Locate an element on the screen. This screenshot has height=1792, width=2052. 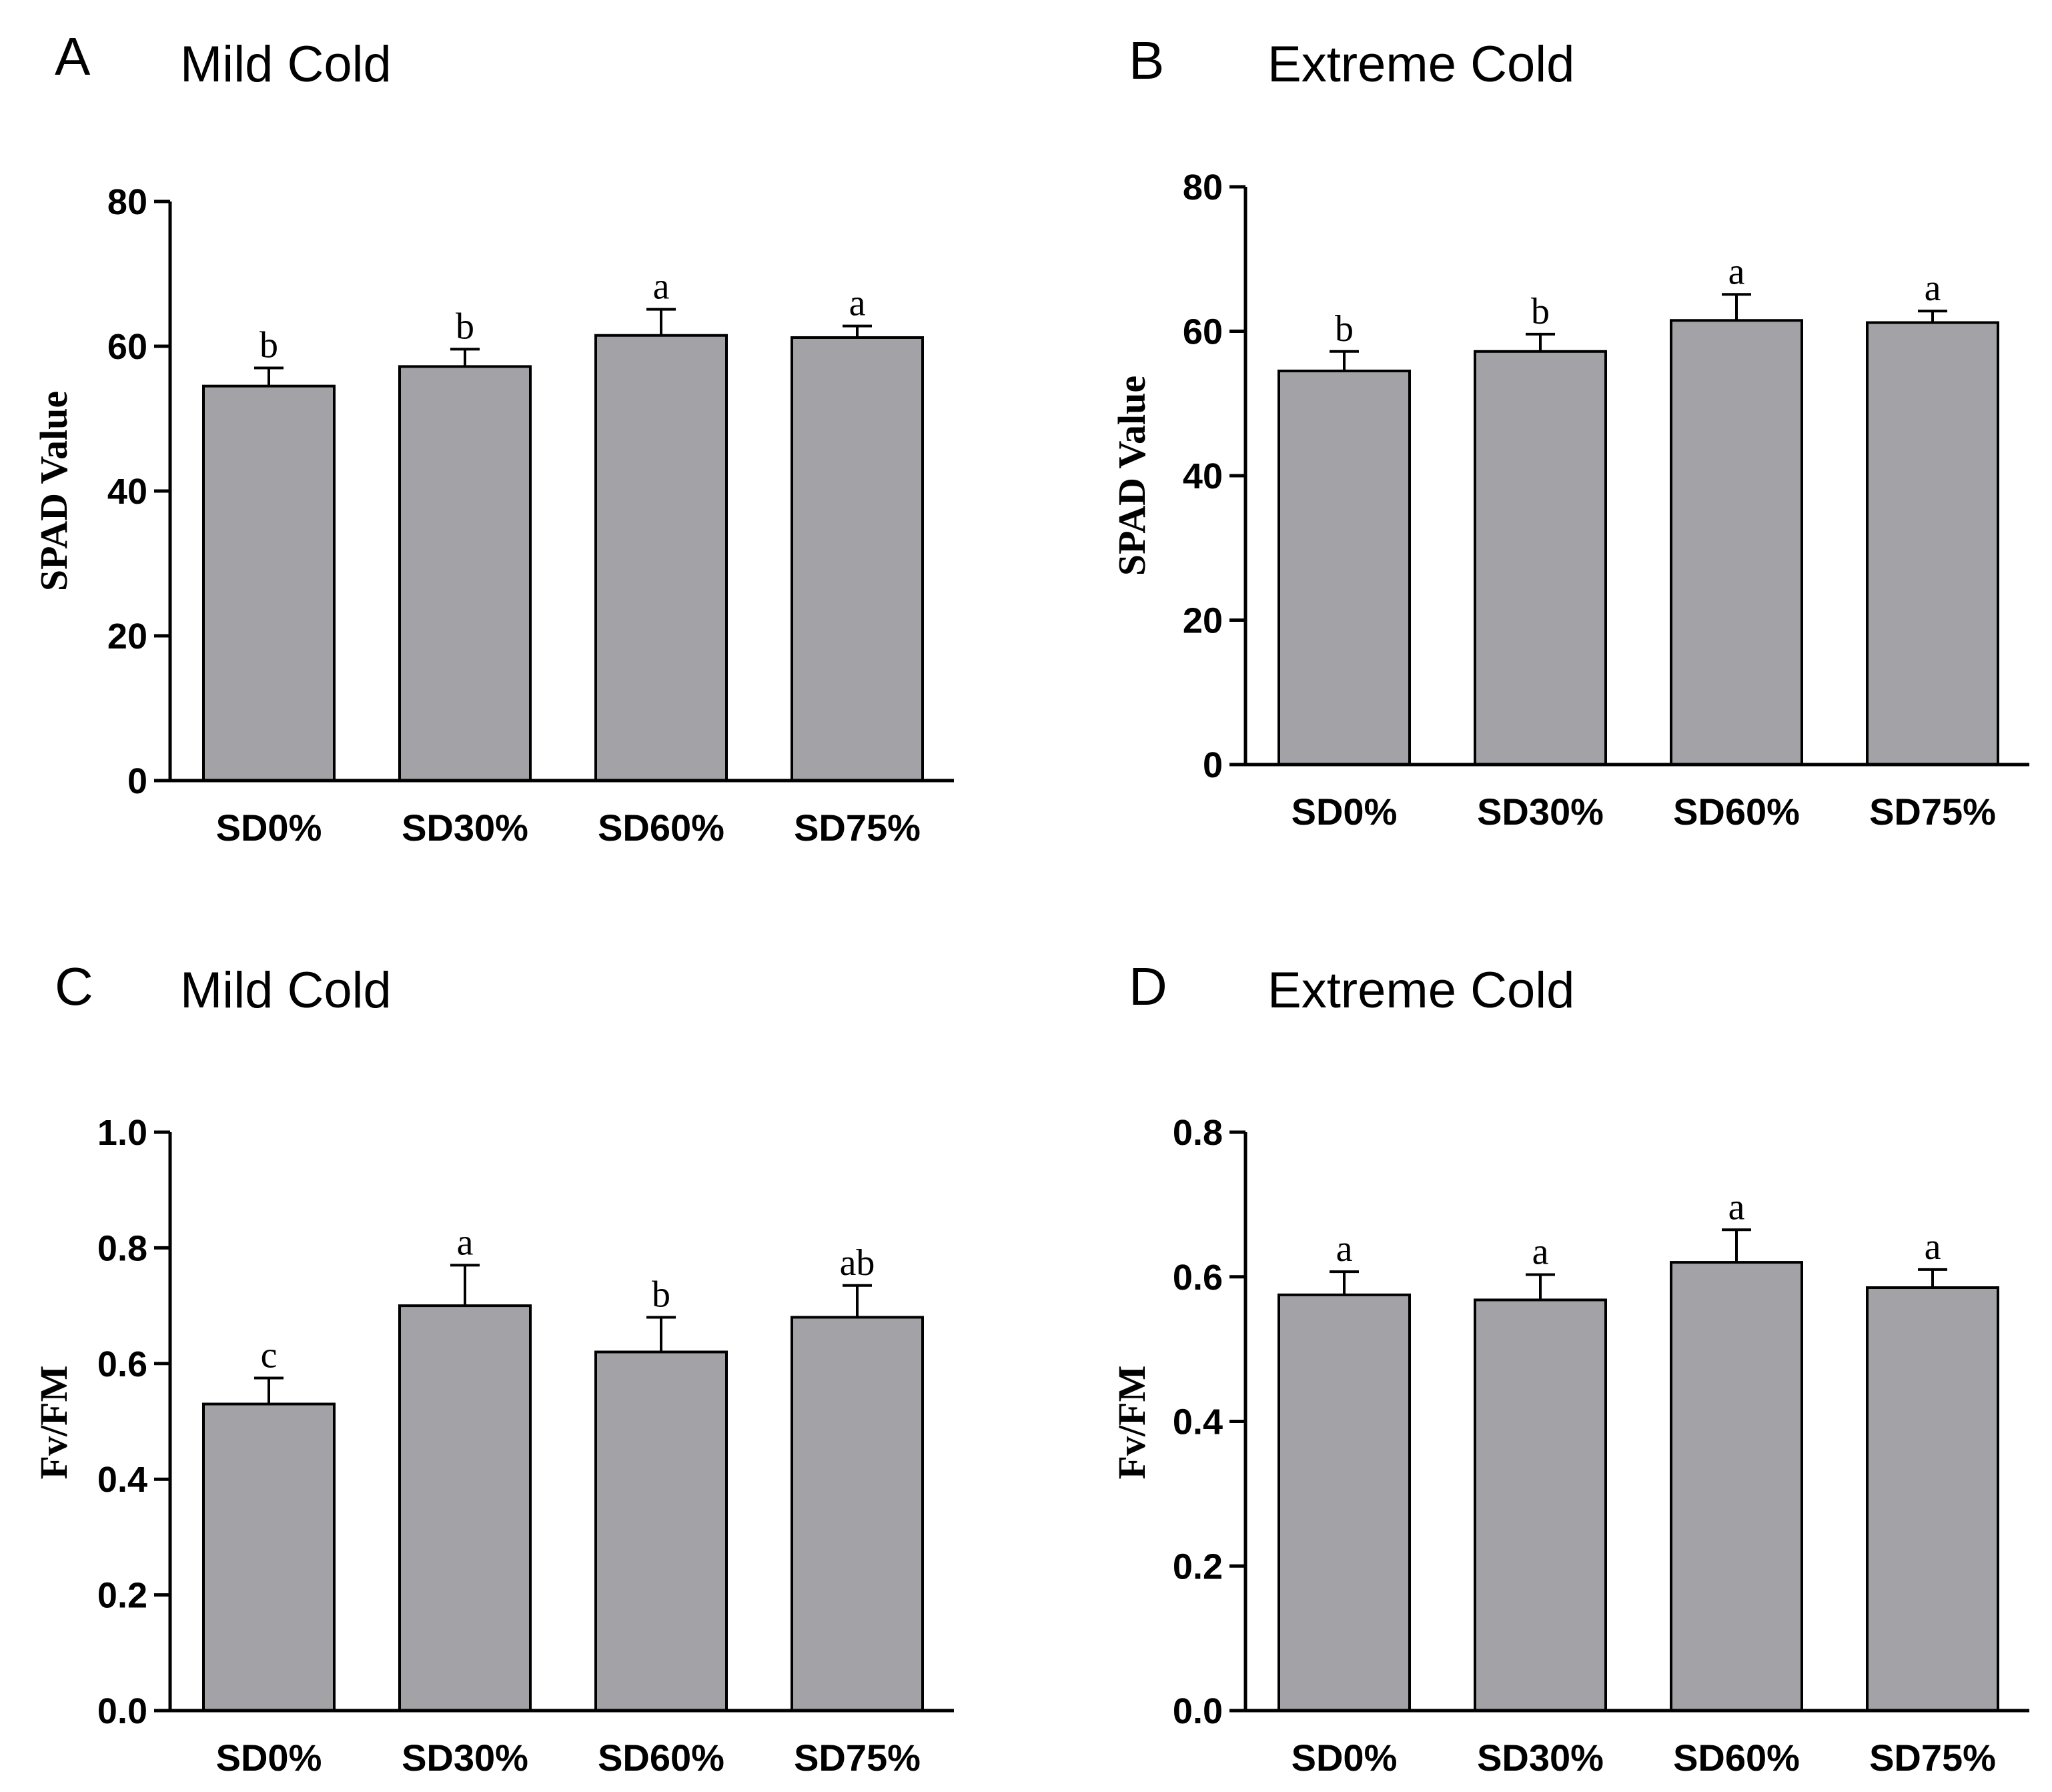
significance-label: c is located at coordinates (269, 1355).